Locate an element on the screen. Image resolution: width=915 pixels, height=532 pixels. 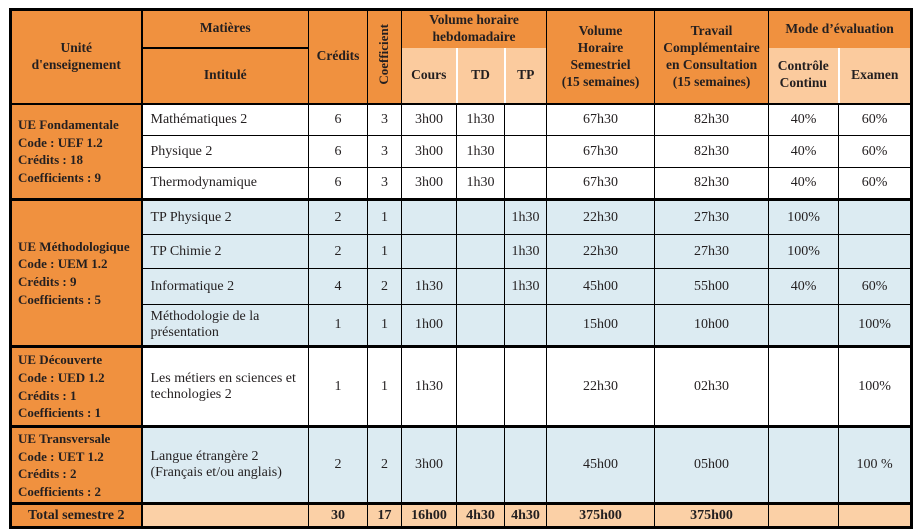
total-cell-tc: 375h00 is located at coordinates (712, 515).